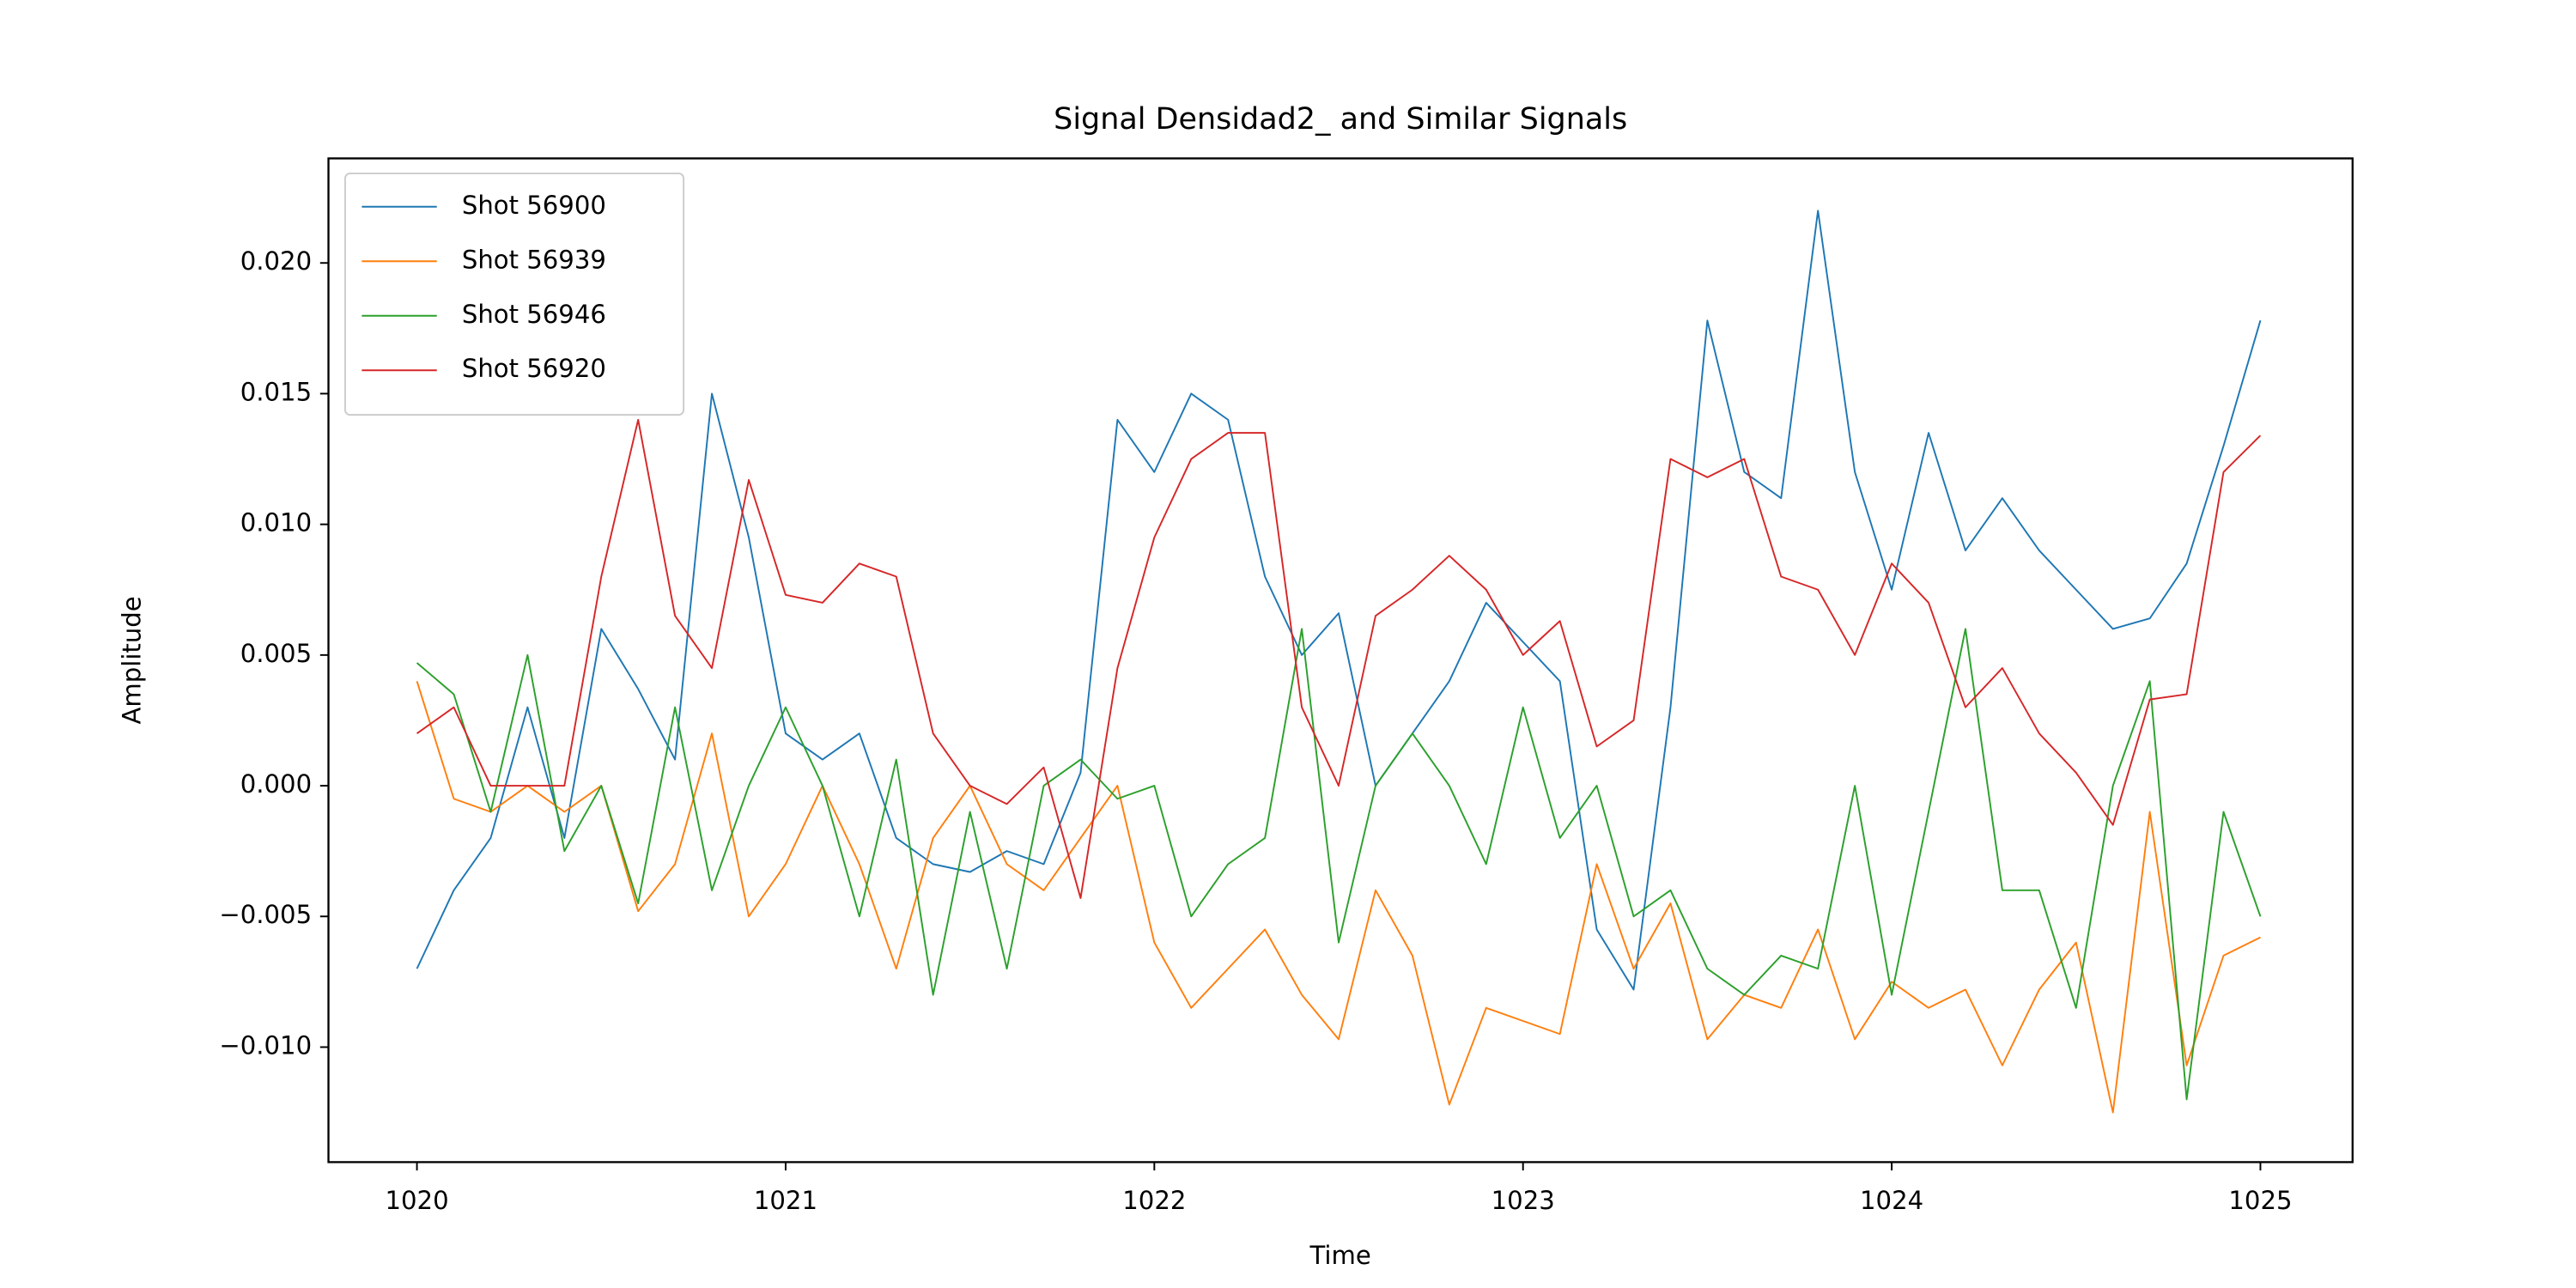  I want to click on y-tick-label: −0.010, so click(265, 1045).